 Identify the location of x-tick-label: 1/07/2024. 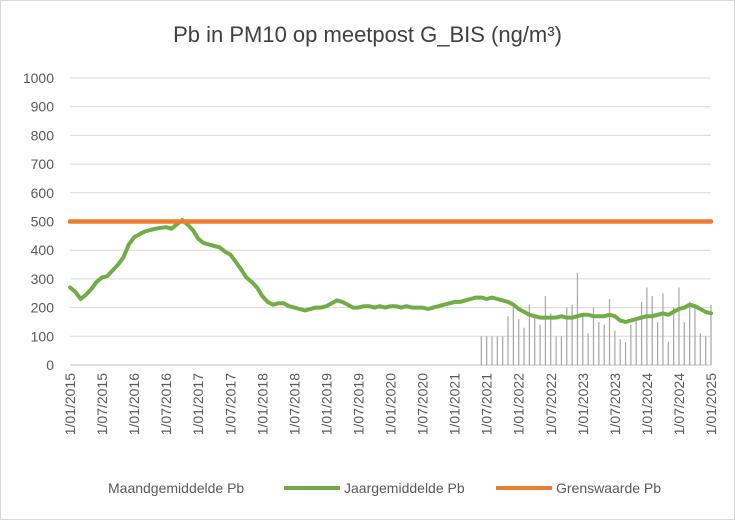
(679, 404).